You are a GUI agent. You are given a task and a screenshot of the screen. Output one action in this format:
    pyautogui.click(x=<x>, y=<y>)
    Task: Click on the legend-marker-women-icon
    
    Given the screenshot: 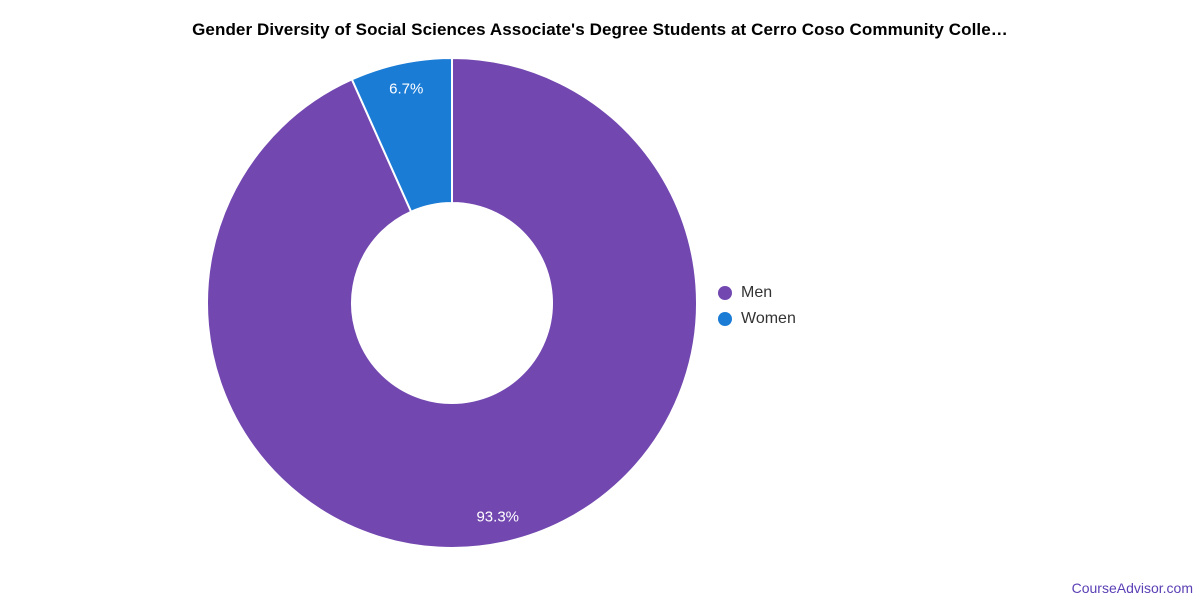 What is the action you would take?
    pyautogui.click(x=725, y=319)
    